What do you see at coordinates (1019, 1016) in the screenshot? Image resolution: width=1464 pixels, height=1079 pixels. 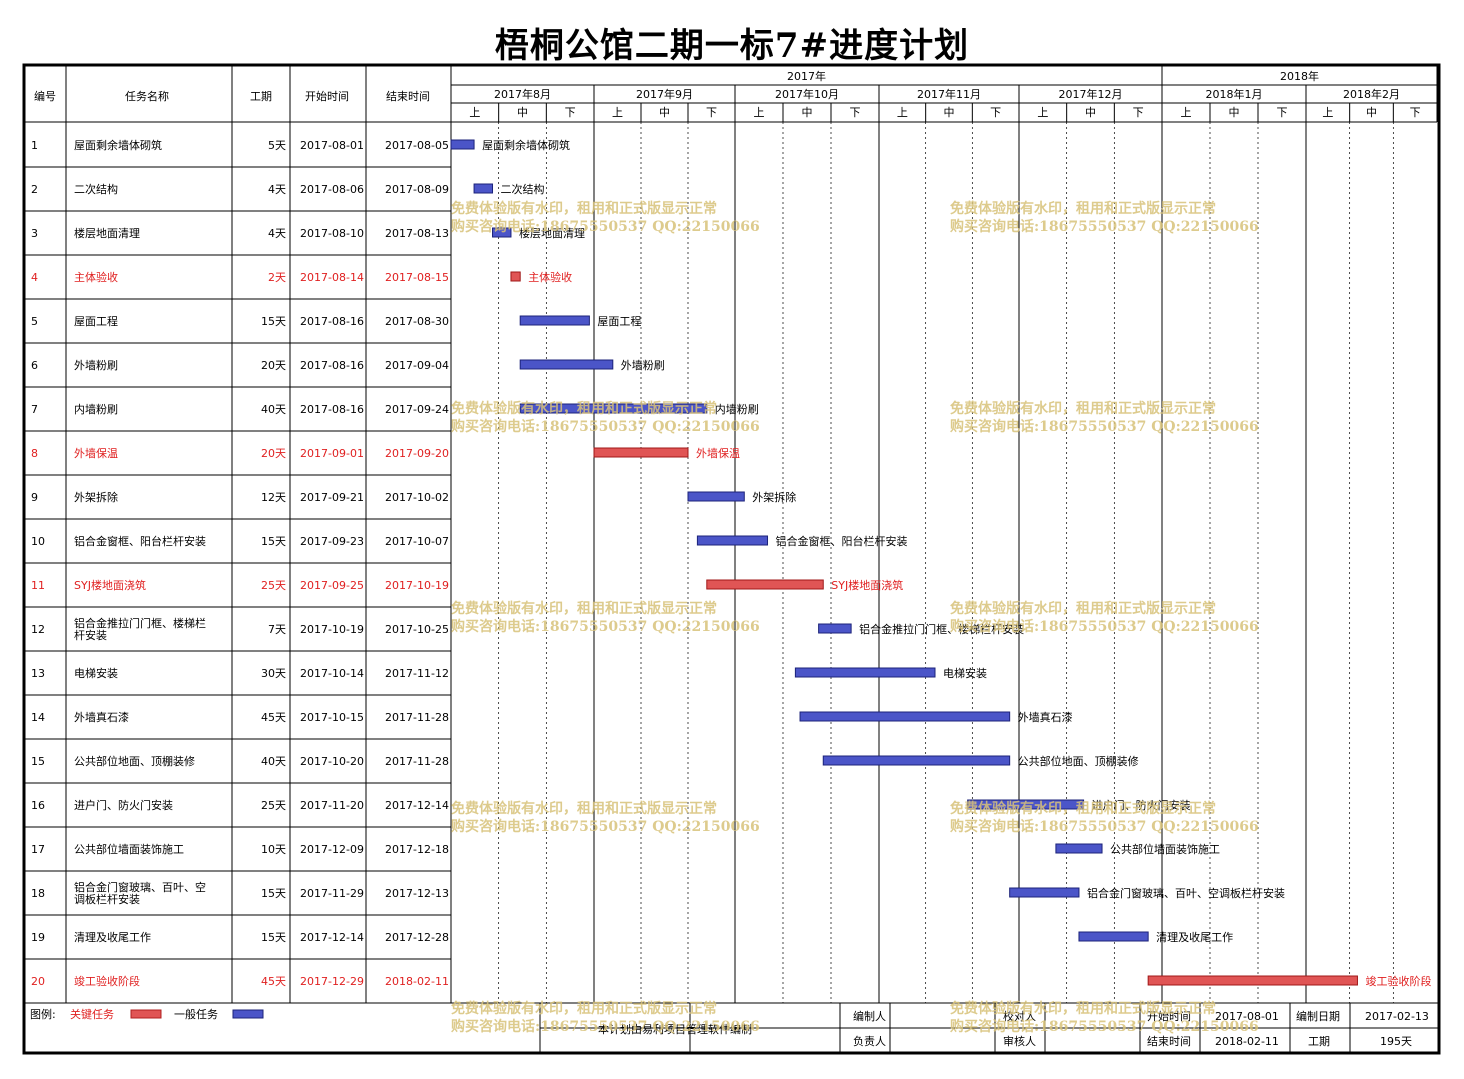 I see `footer-checker-label: 校对人` at bounding box center [1019, 1016].